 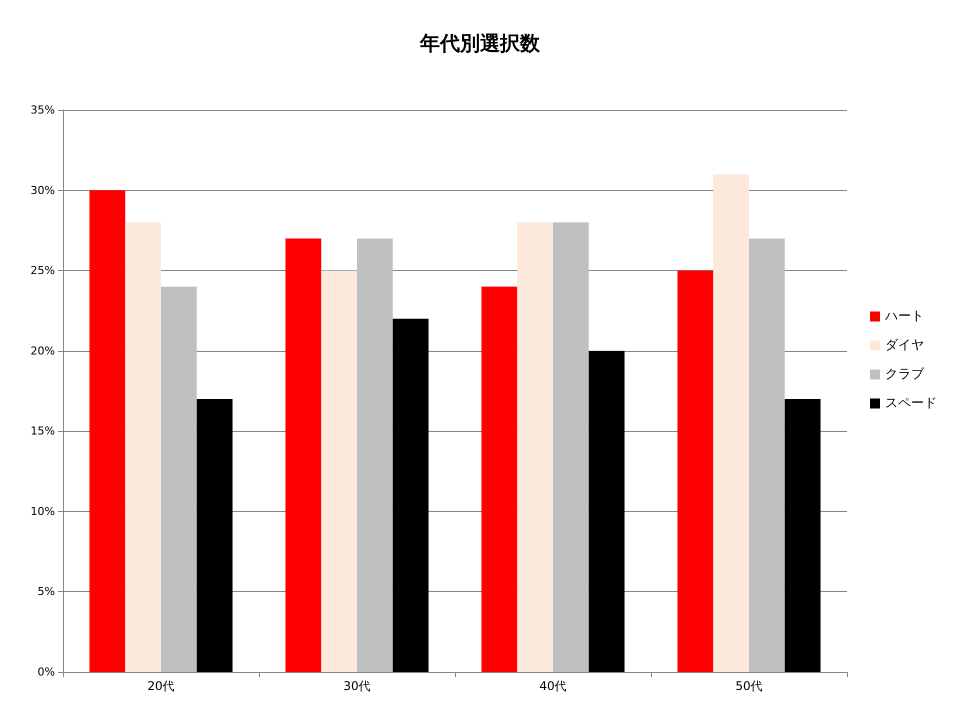 I want to click on y-tick-label: 35%, so click(x=42, y=110).